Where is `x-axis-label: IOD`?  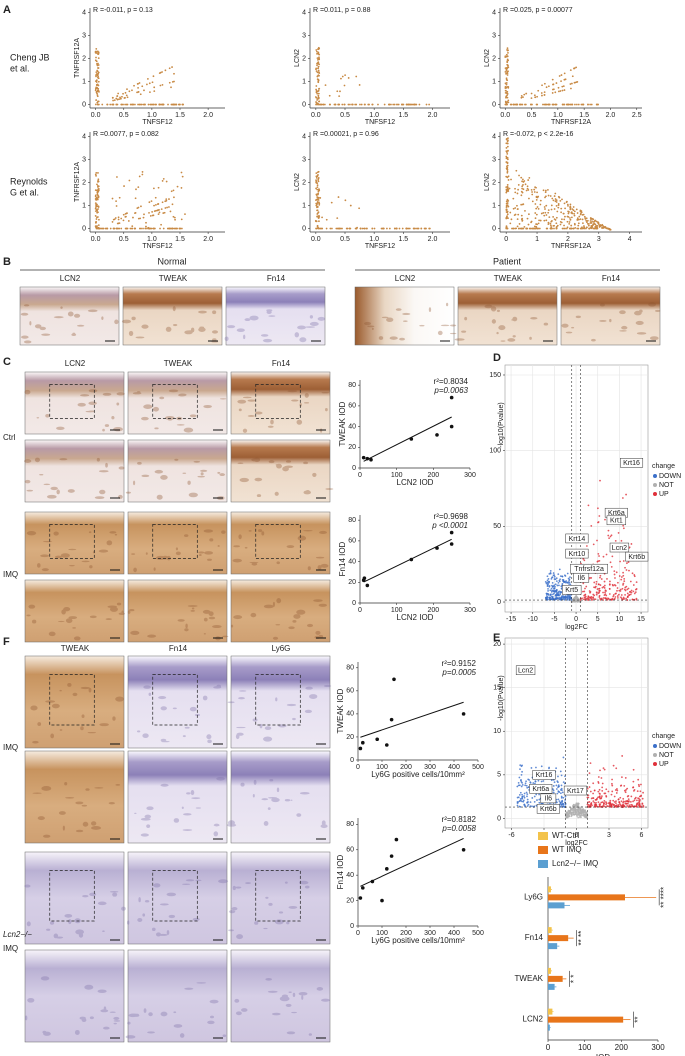
x-axis-label: IOD is located at coordinates (603, 1054).